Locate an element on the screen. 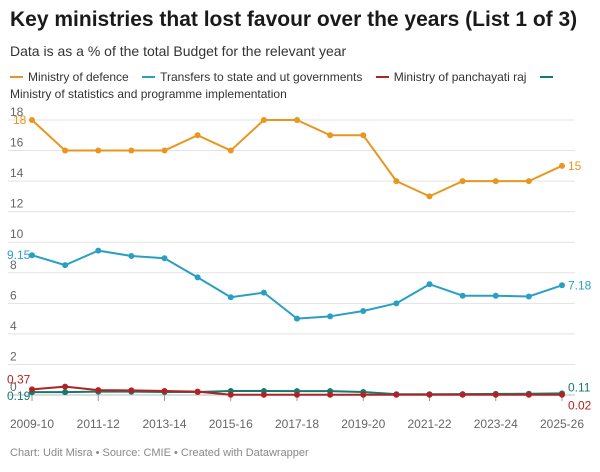  y-tick-label: 14 is located at coordinates (17, 173).